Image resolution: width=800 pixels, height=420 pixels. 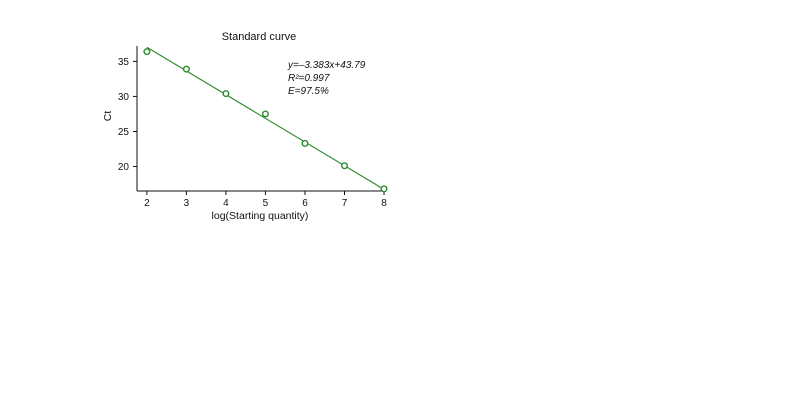 What do you see at coordinates (226, 203) in the screenshot?
I see `x-tick-label: 4` at bounding box center [226, 203].